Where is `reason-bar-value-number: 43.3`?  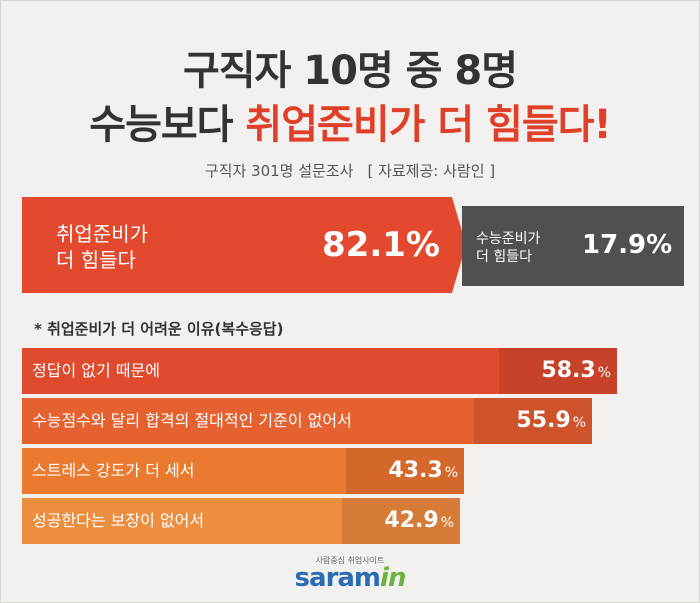
reason-bar-value-number: 43.3 is located at coordinates (415, 470).